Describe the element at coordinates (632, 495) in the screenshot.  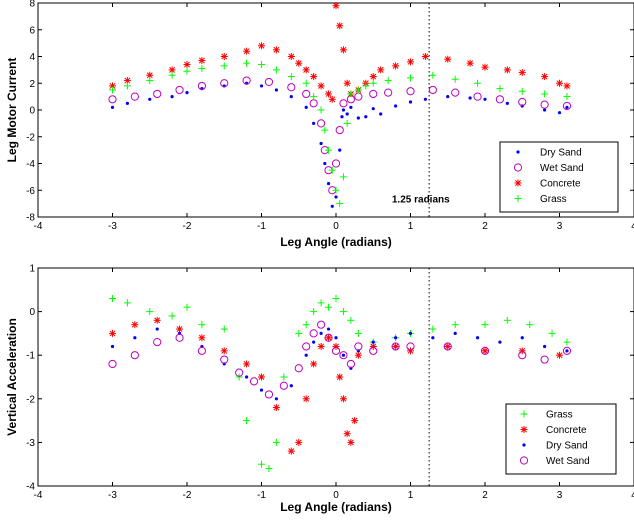
I see `x-tick-label: 4` at that location.